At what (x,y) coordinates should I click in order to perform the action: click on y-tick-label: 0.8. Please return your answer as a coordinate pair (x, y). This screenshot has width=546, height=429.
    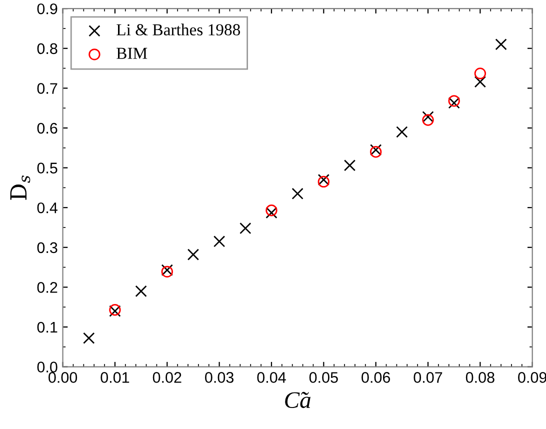
    Looking at the image, I should click on (47, 48).